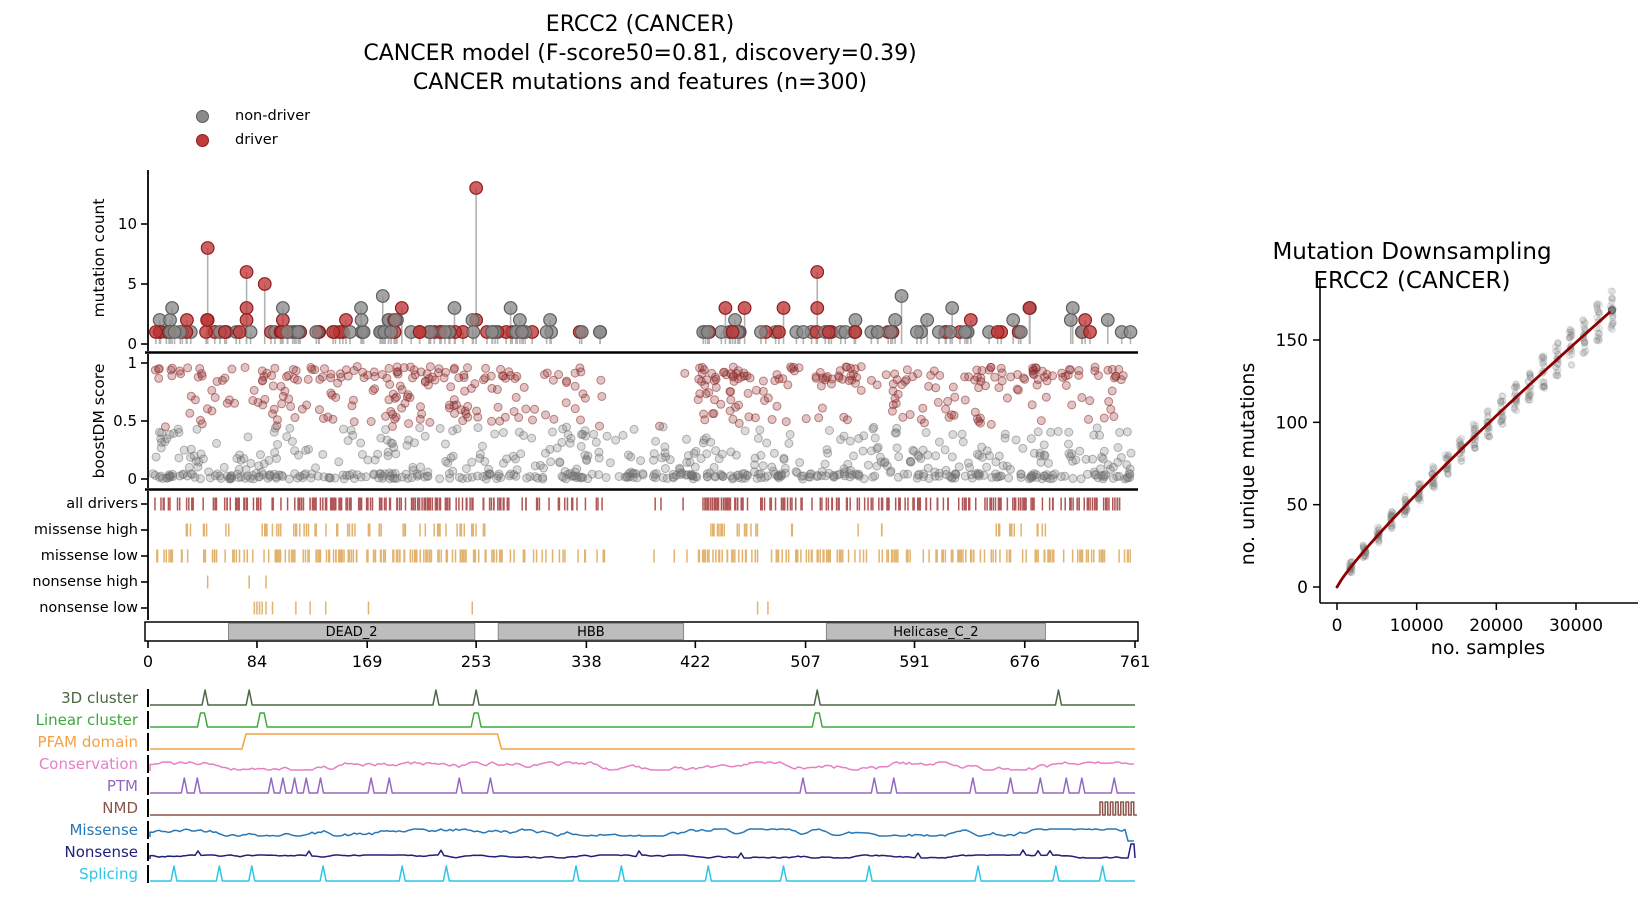 This screenshot has height=905, width=1645. I want to click on xaxis-tick-label: 422, so click(695, 661).